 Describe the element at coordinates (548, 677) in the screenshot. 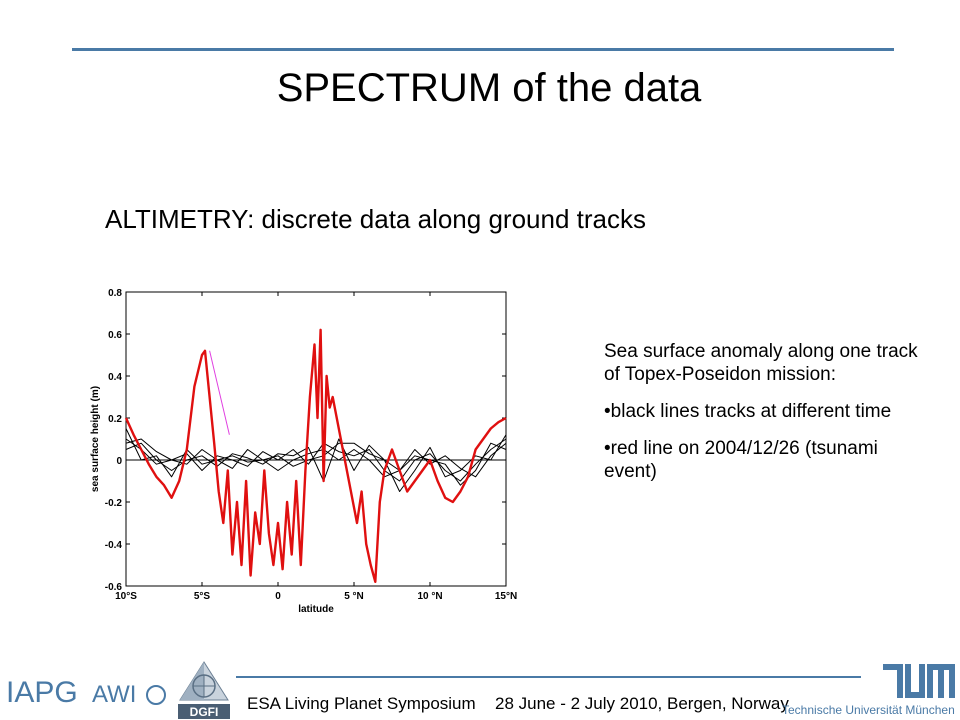

I see `bottom-rule` at that location.